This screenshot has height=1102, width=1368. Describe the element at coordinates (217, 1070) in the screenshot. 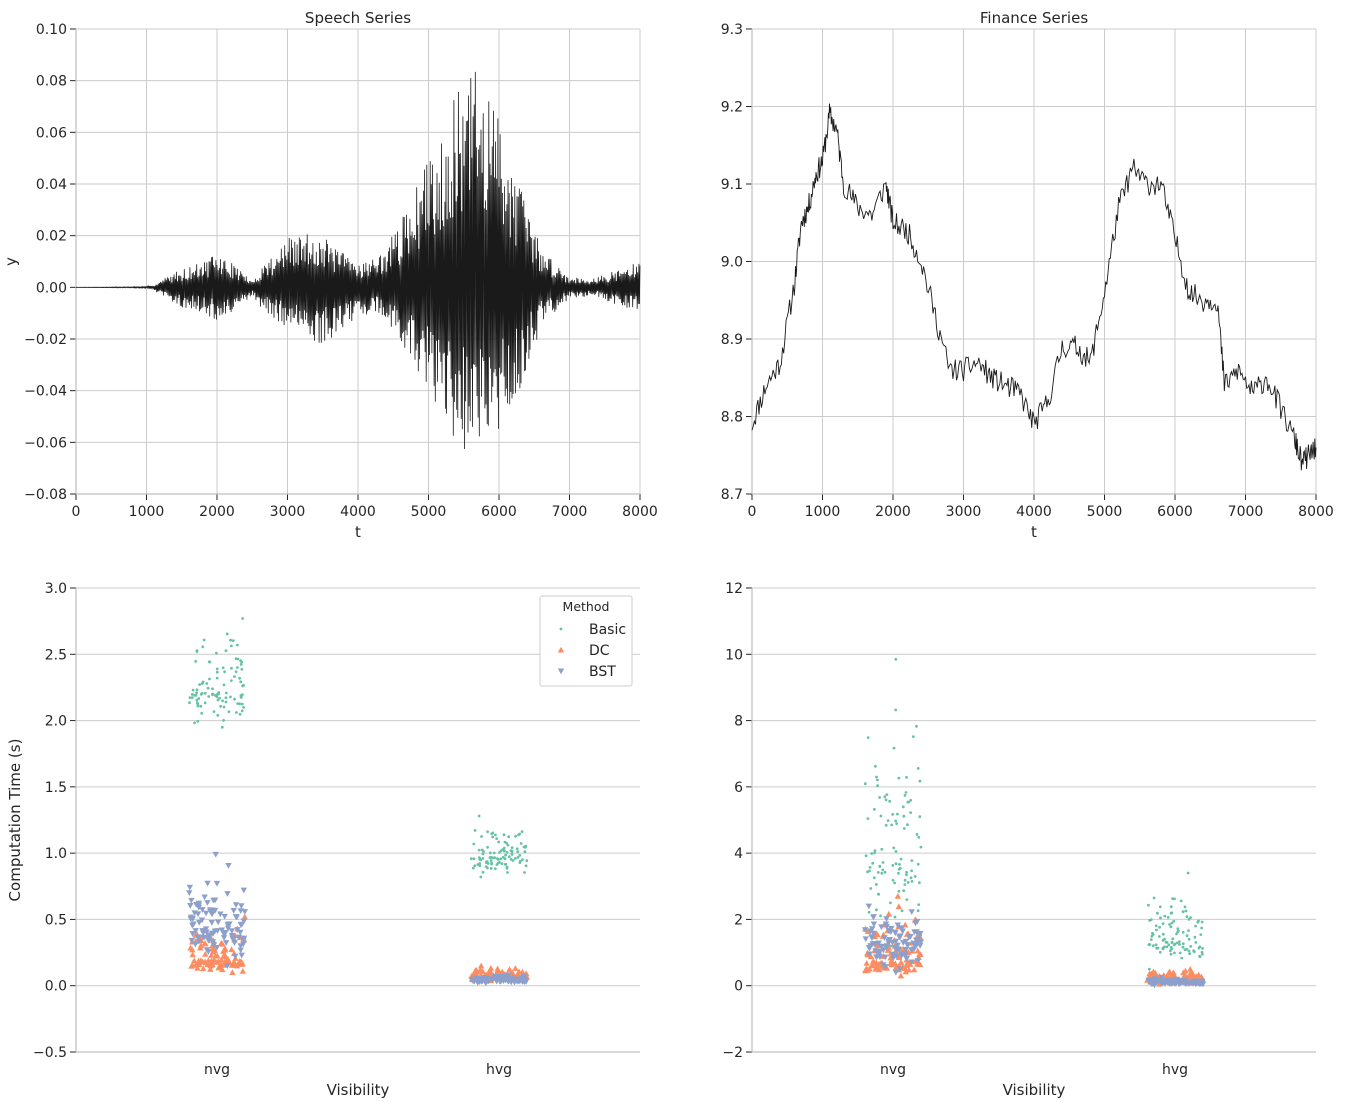

I see `x-tick-label: nvg` at that location.